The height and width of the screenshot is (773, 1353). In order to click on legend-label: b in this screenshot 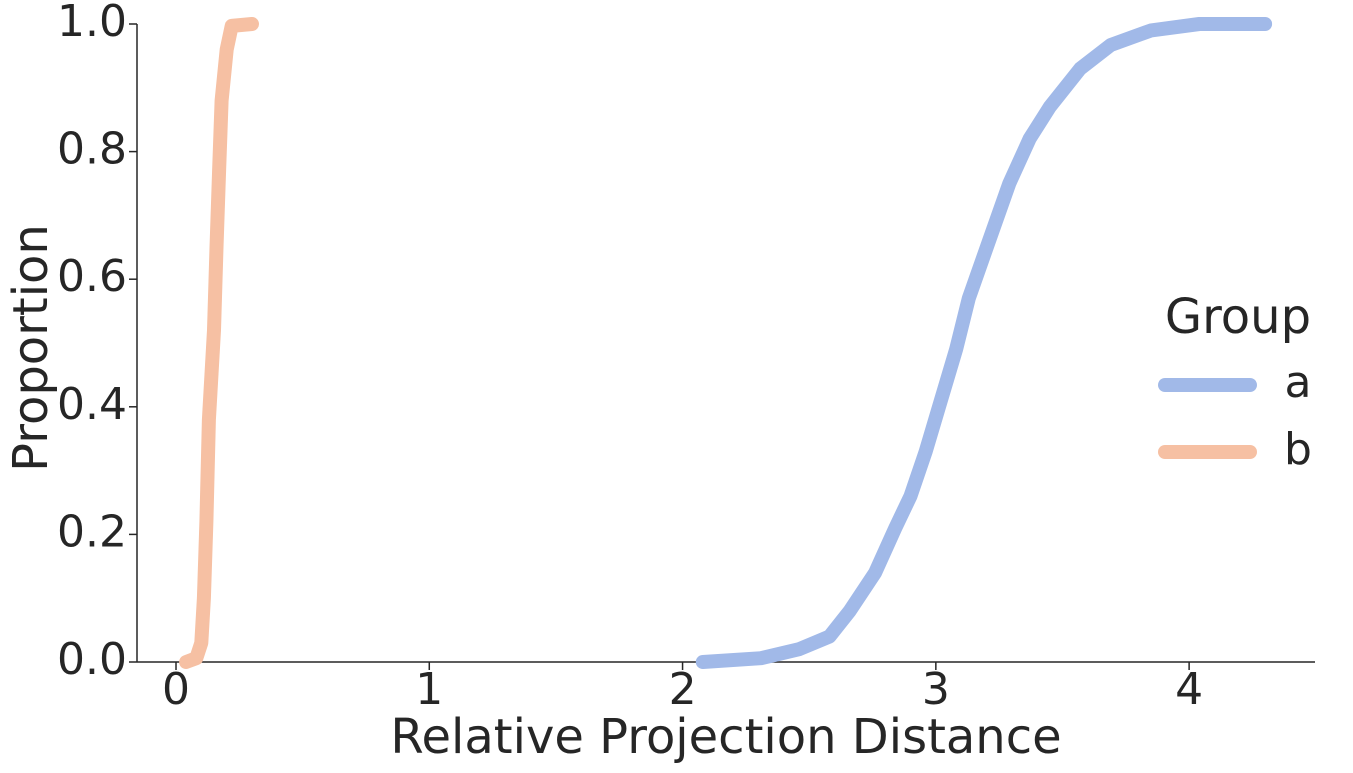, I will do `click(1298, 449)`.